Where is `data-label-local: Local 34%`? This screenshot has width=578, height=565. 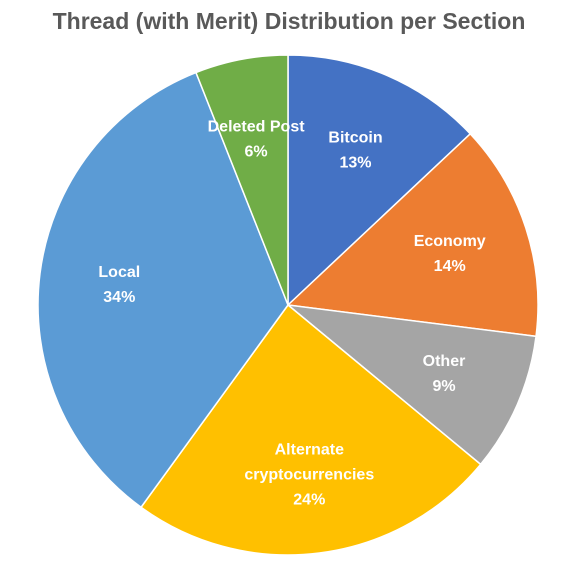
data-label-local: Local 34% is located at coordinates (119, 285).